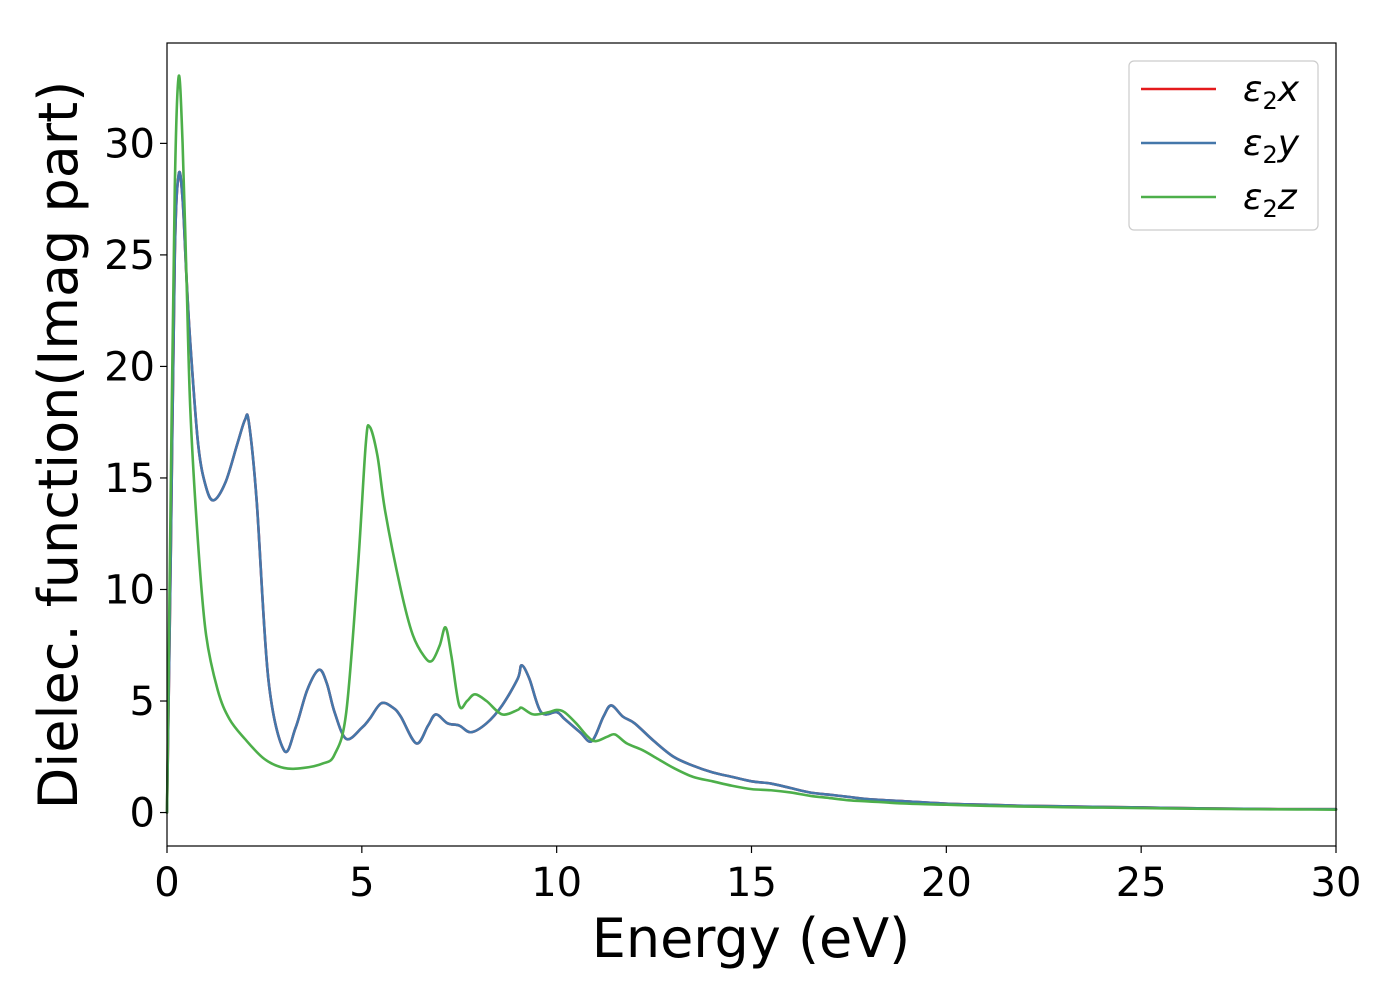 The height and width of the screenshot is (1000, 1400). I want to click on x-tick-label: 15, so click(751, 883).